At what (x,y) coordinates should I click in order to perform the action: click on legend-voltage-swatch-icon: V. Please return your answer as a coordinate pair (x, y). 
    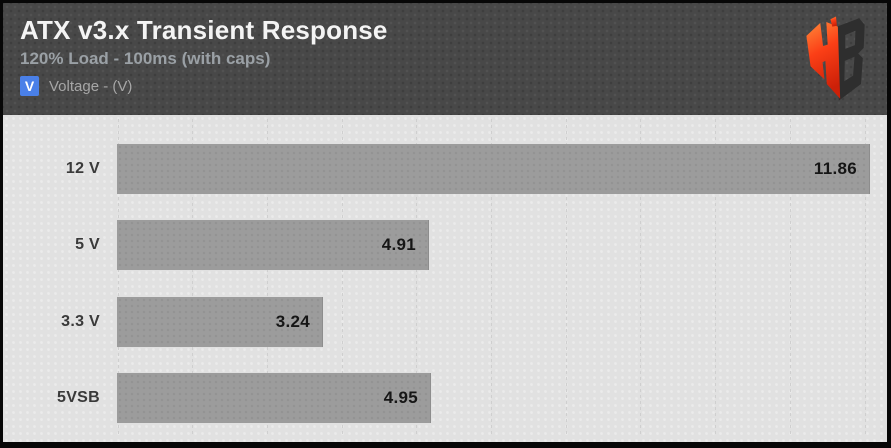
    Looking at the image, I should click on (29, 86).